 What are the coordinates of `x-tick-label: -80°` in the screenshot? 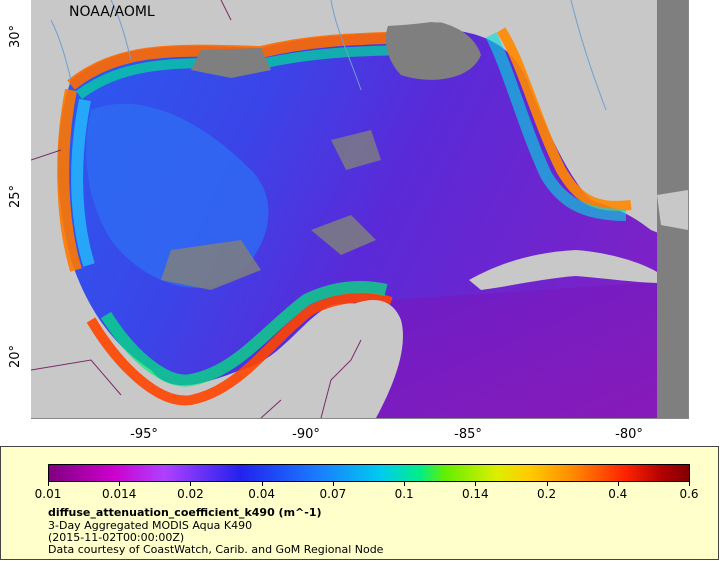 It's located at (629, 434).